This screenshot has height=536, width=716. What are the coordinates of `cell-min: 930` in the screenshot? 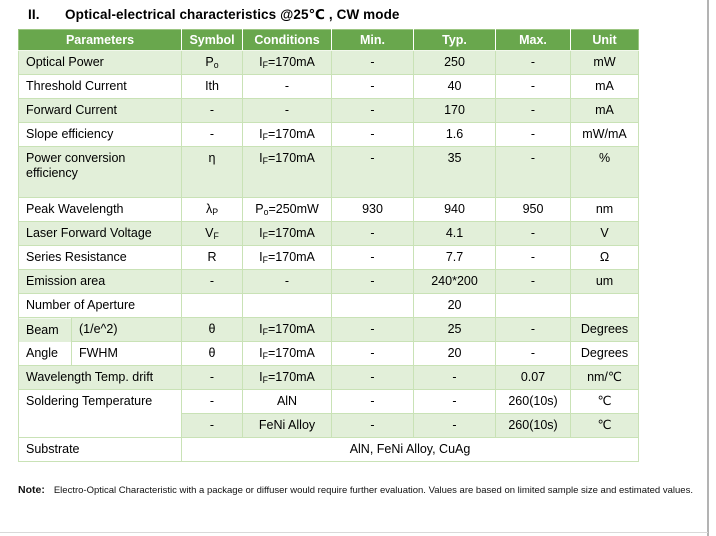 It's located at (373, 209).